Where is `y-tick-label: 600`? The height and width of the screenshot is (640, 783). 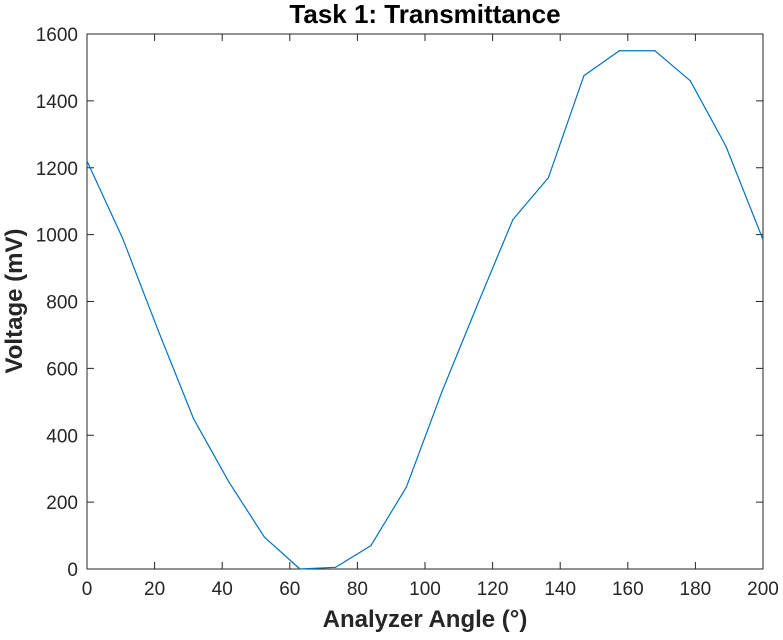
y-tick-label: 600 is located at coordinates (62, 369).